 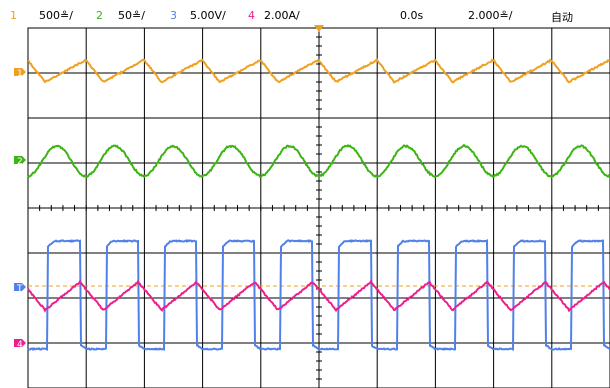 I want to click on ch4-marker-label: 4, so click(x=20, y=345).